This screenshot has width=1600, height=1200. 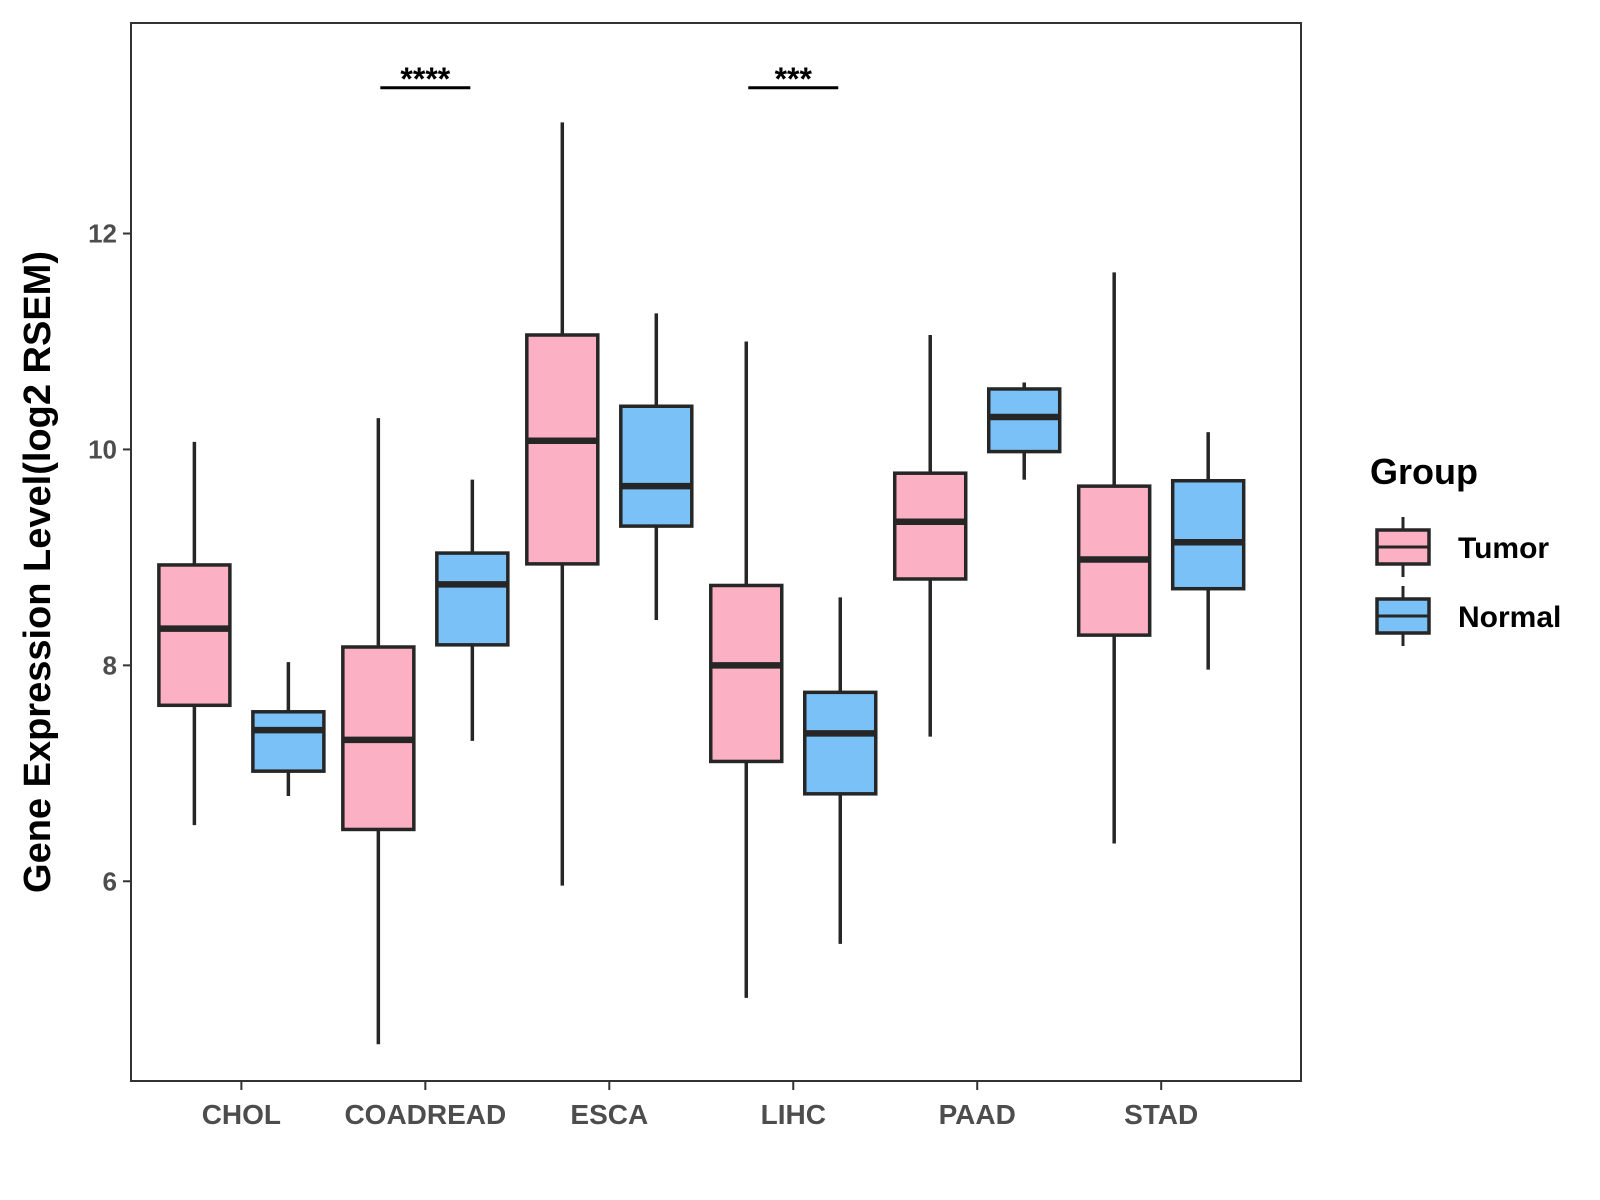 I want to click on box-body-tumor-lihc, so click(x=746, y=673).